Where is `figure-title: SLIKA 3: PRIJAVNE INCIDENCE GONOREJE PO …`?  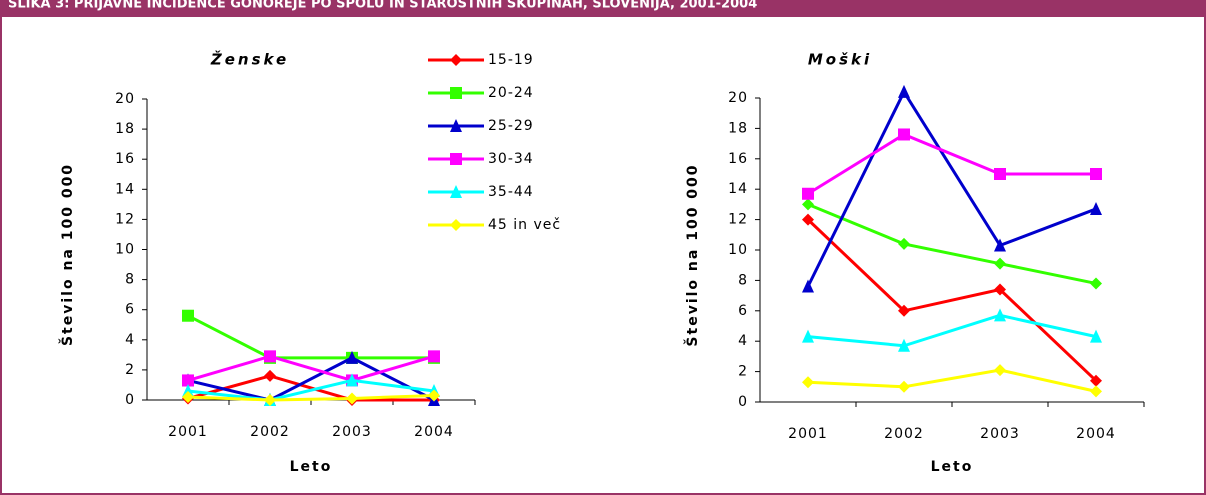
figure-title: SLIKA 3: PRIJAVNE INCIDENCE GONOREJE PO … is located at coordinates (382, 6).